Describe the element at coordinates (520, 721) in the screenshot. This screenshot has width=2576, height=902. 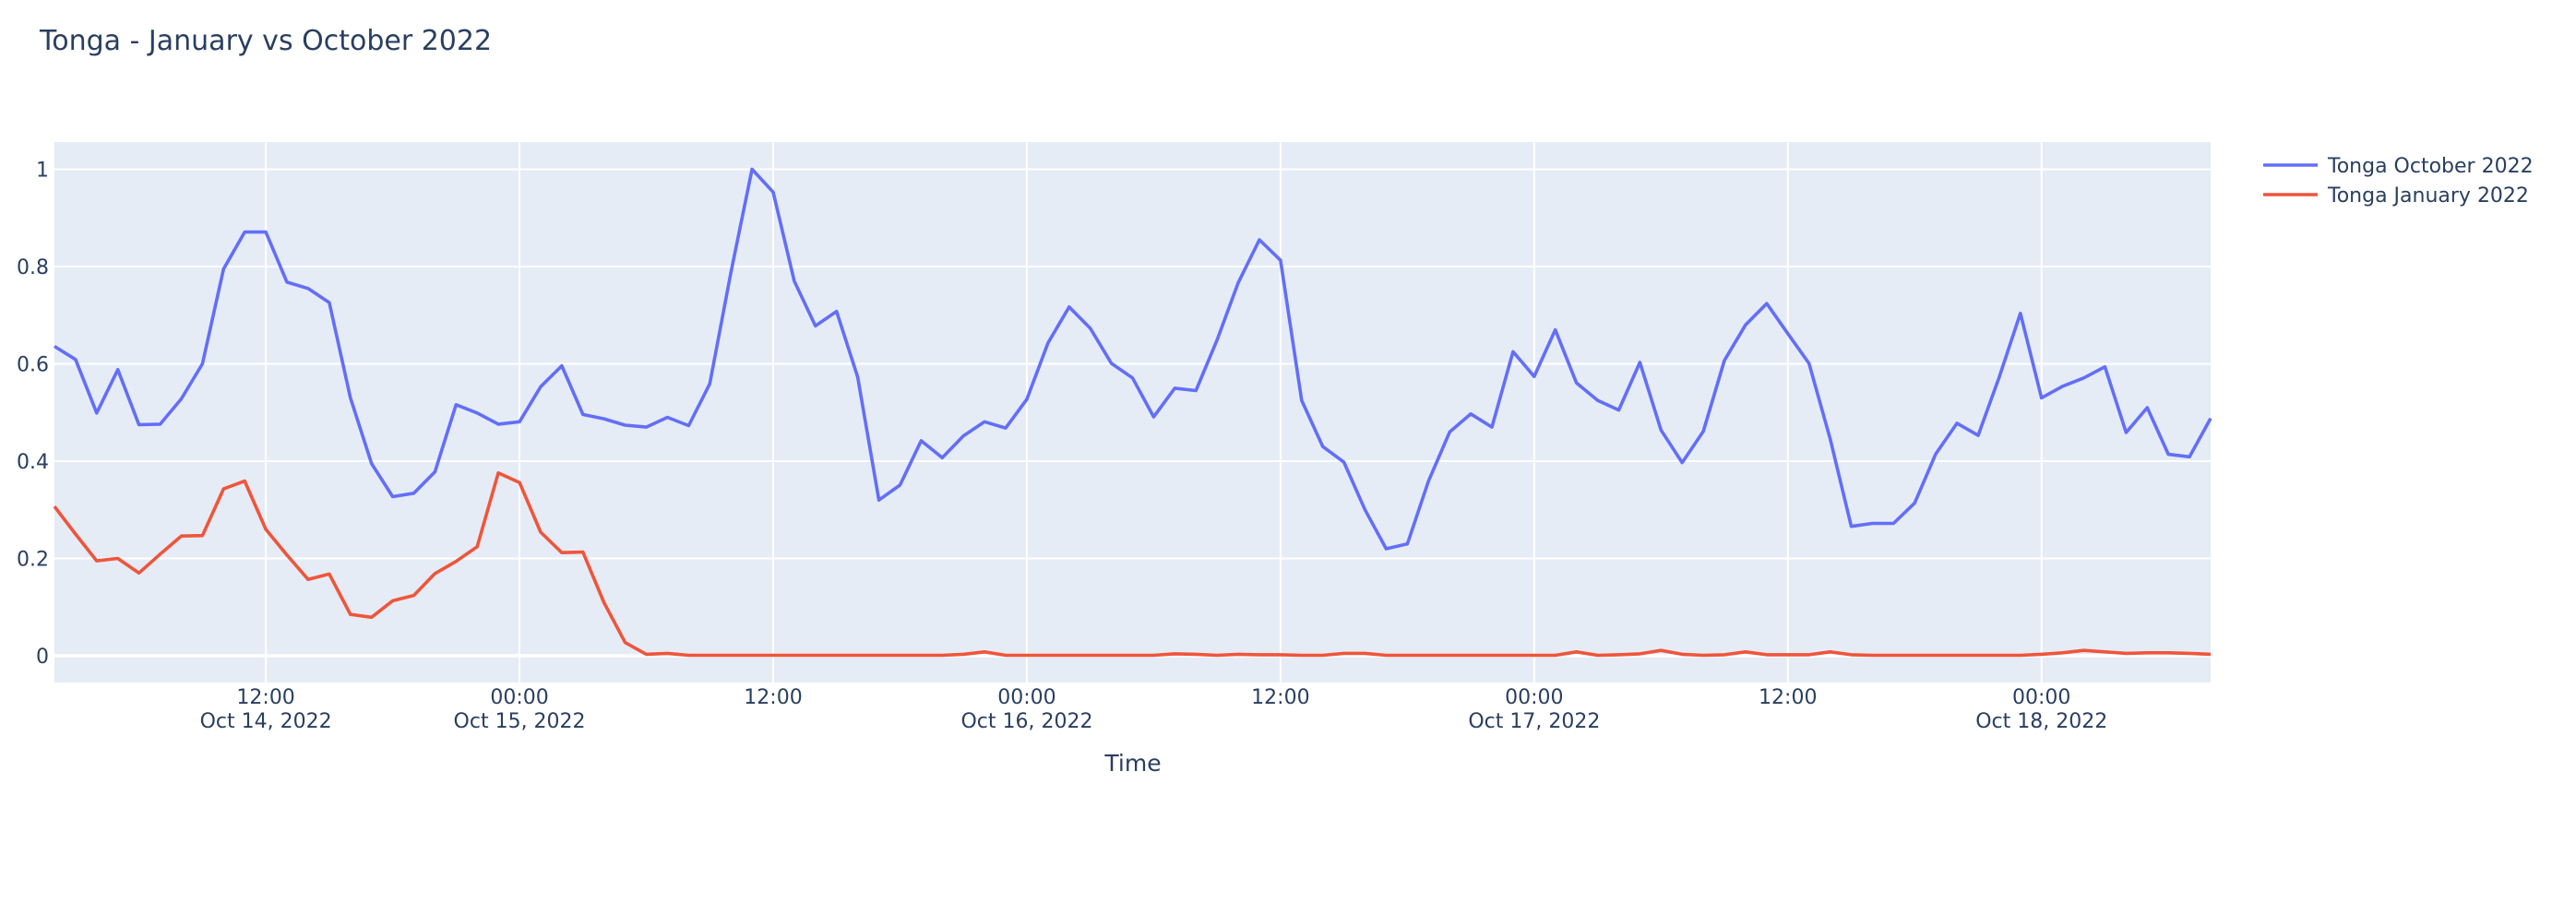
I see `x-tick-label-date: Oct 15, 2022` at that location.